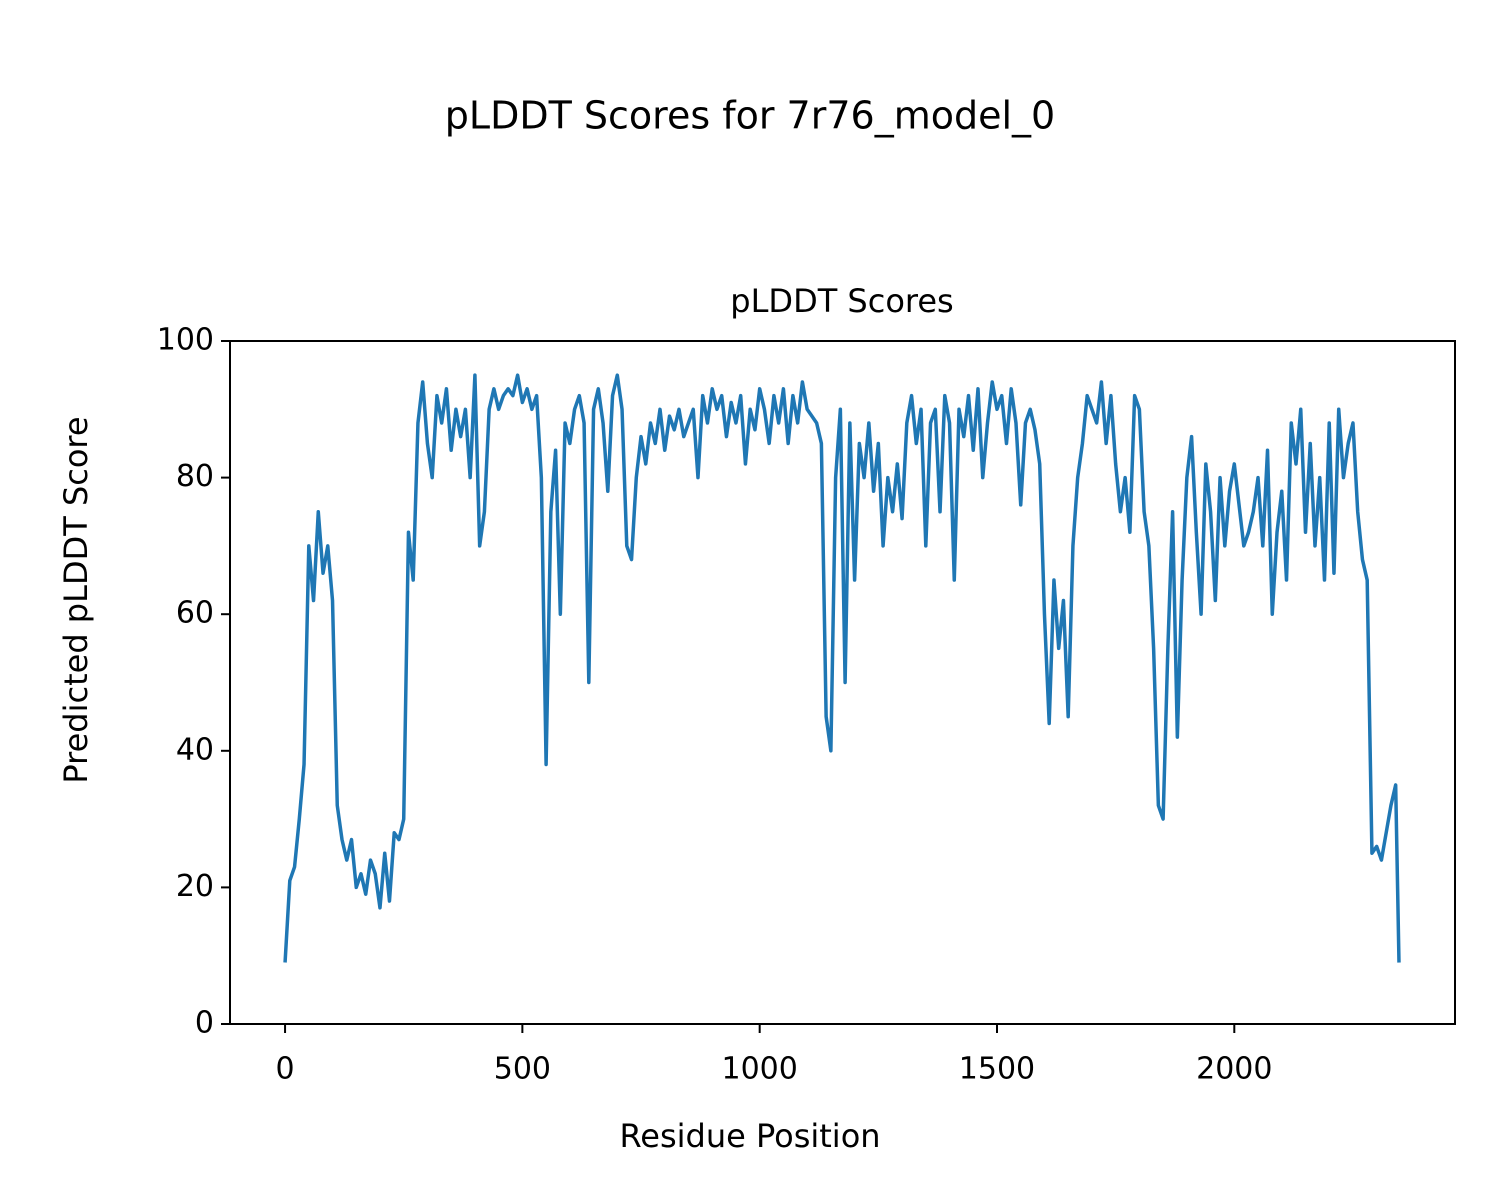 Image resolution: width=1500 pixels, height=1200 pixels. What do you see at coordinates (195, 749) in the screenshot?
I see `y-tick-label: 40` at bounding box center [195, 749].